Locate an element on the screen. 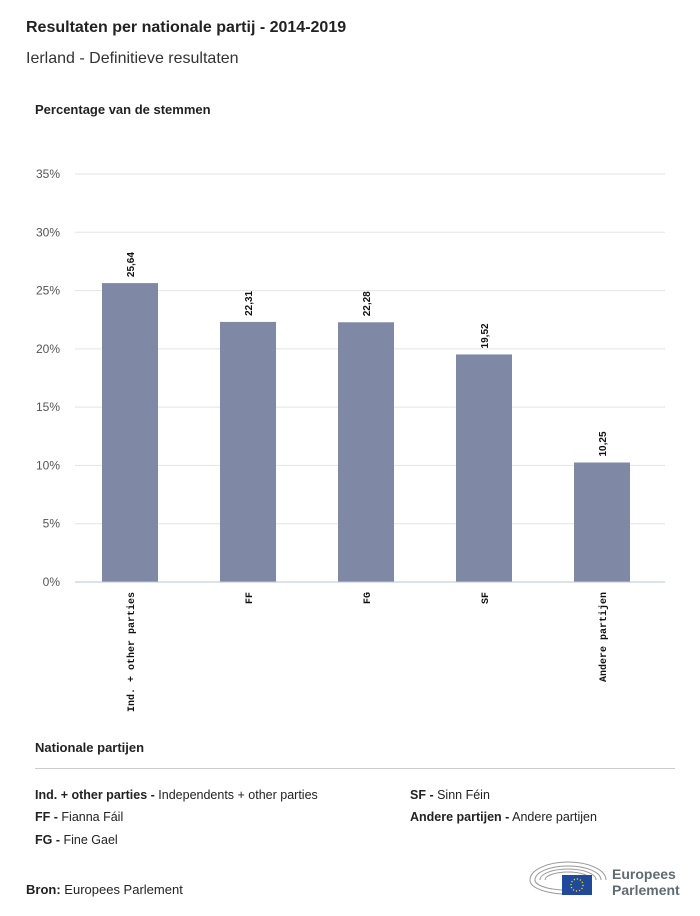  y-tick-label: 10% is located at coordinates (48, 465).